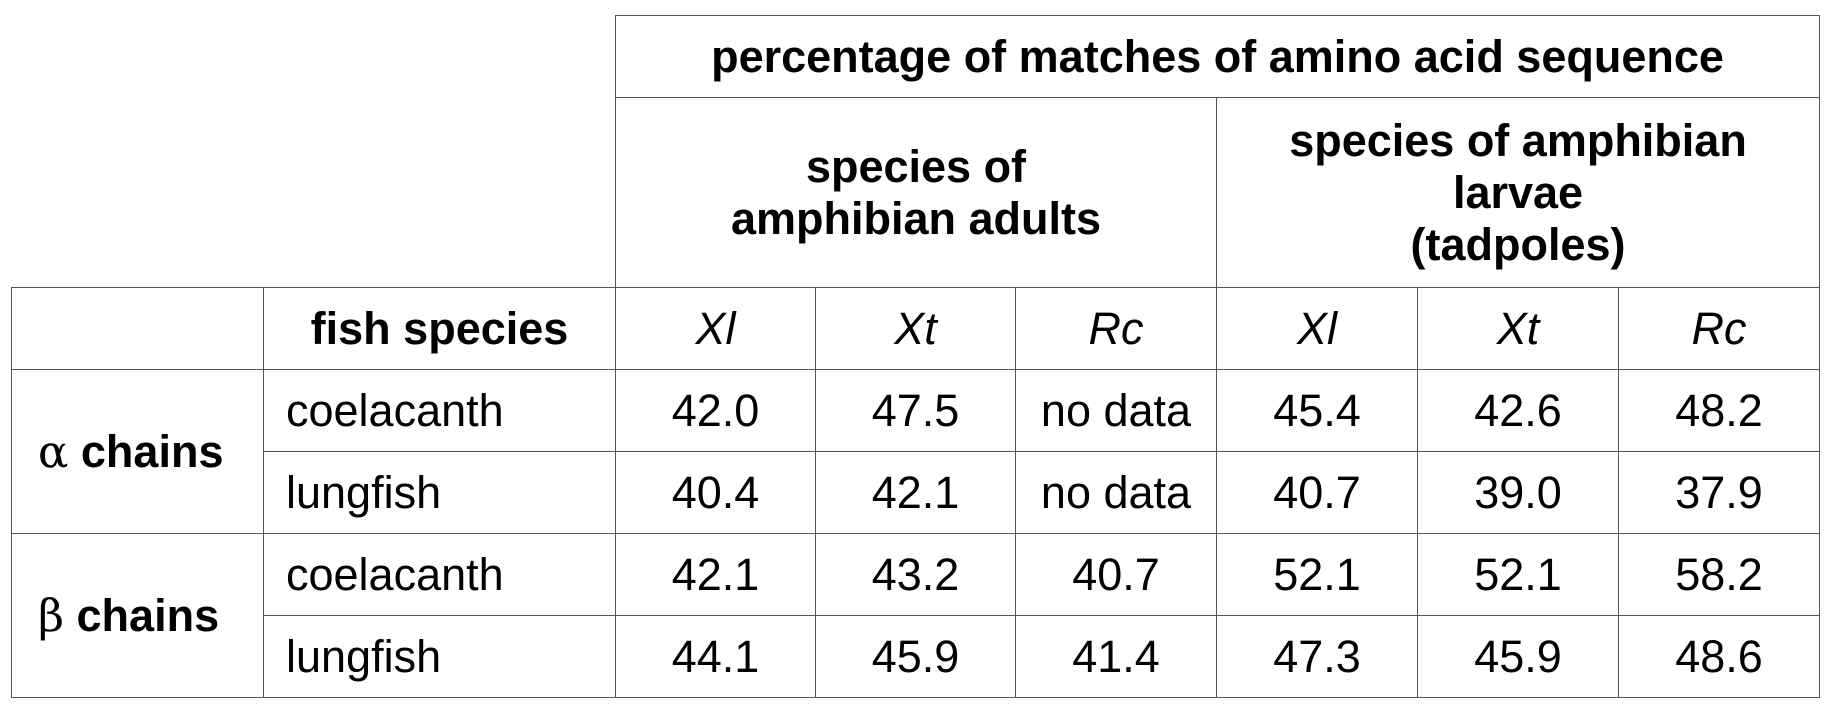 Image resolution: width=1832 pixels, height=716 pixels. What do you see at coordinates (1518, 410) in the screenshot?
I see `table-cell: 42.6` at bounding box center [1518, 410].